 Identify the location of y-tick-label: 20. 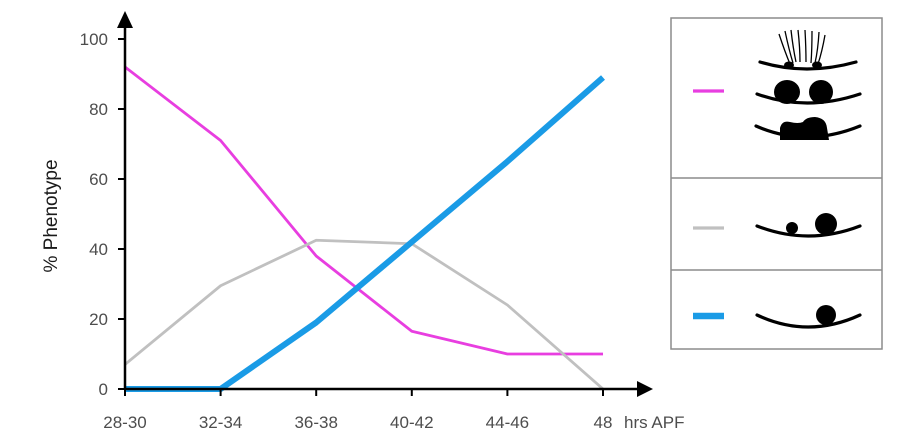
(98, 319).